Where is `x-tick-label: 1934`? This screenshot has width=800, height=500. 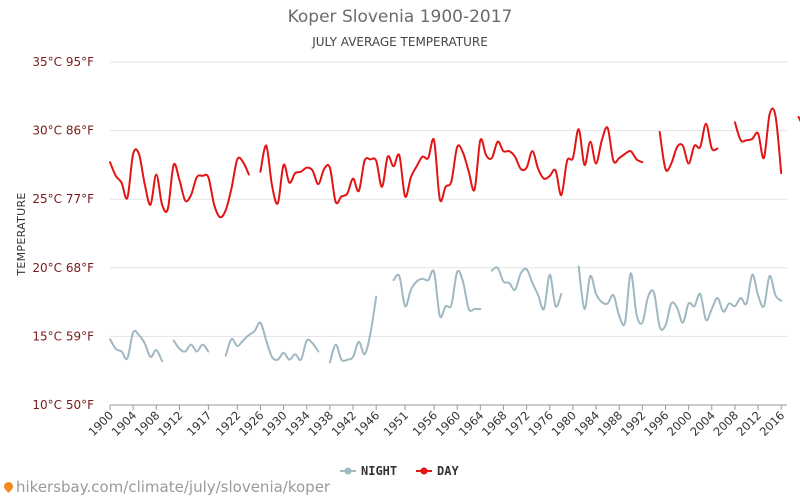 x-tick-label: 1934 is located at coordinates (297, 423).